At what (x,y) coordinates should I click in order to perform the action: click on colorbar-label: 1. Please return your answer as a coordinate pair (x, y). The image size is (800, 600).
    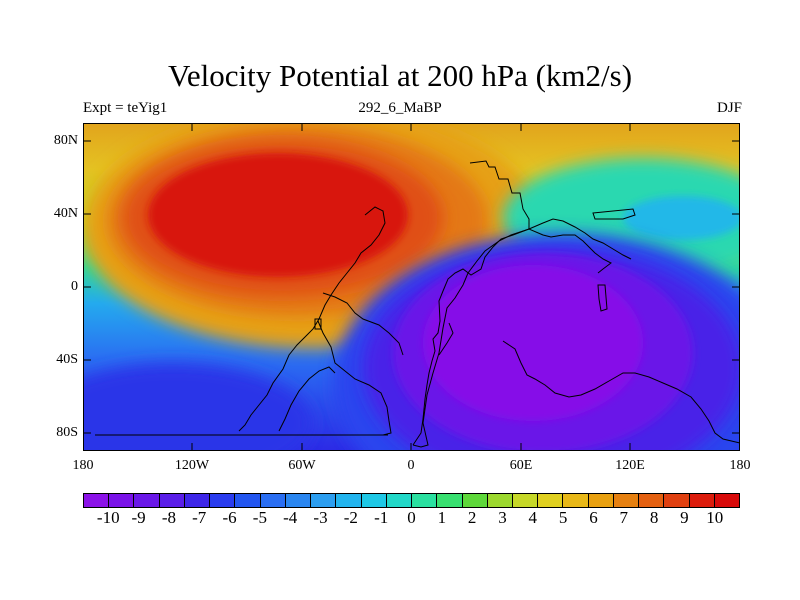
    Looking at the image, I should click on (442, 517).